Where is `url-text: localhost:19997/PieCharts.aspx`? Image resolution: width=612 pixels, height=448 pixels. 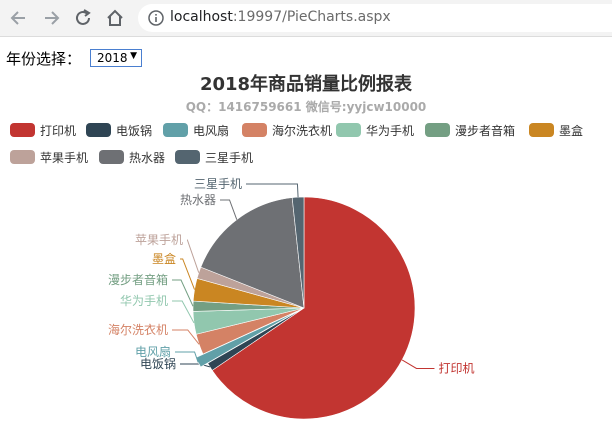
url-text: localhost:19997/PieCharts.aspx is located at coordinates (280, 17).